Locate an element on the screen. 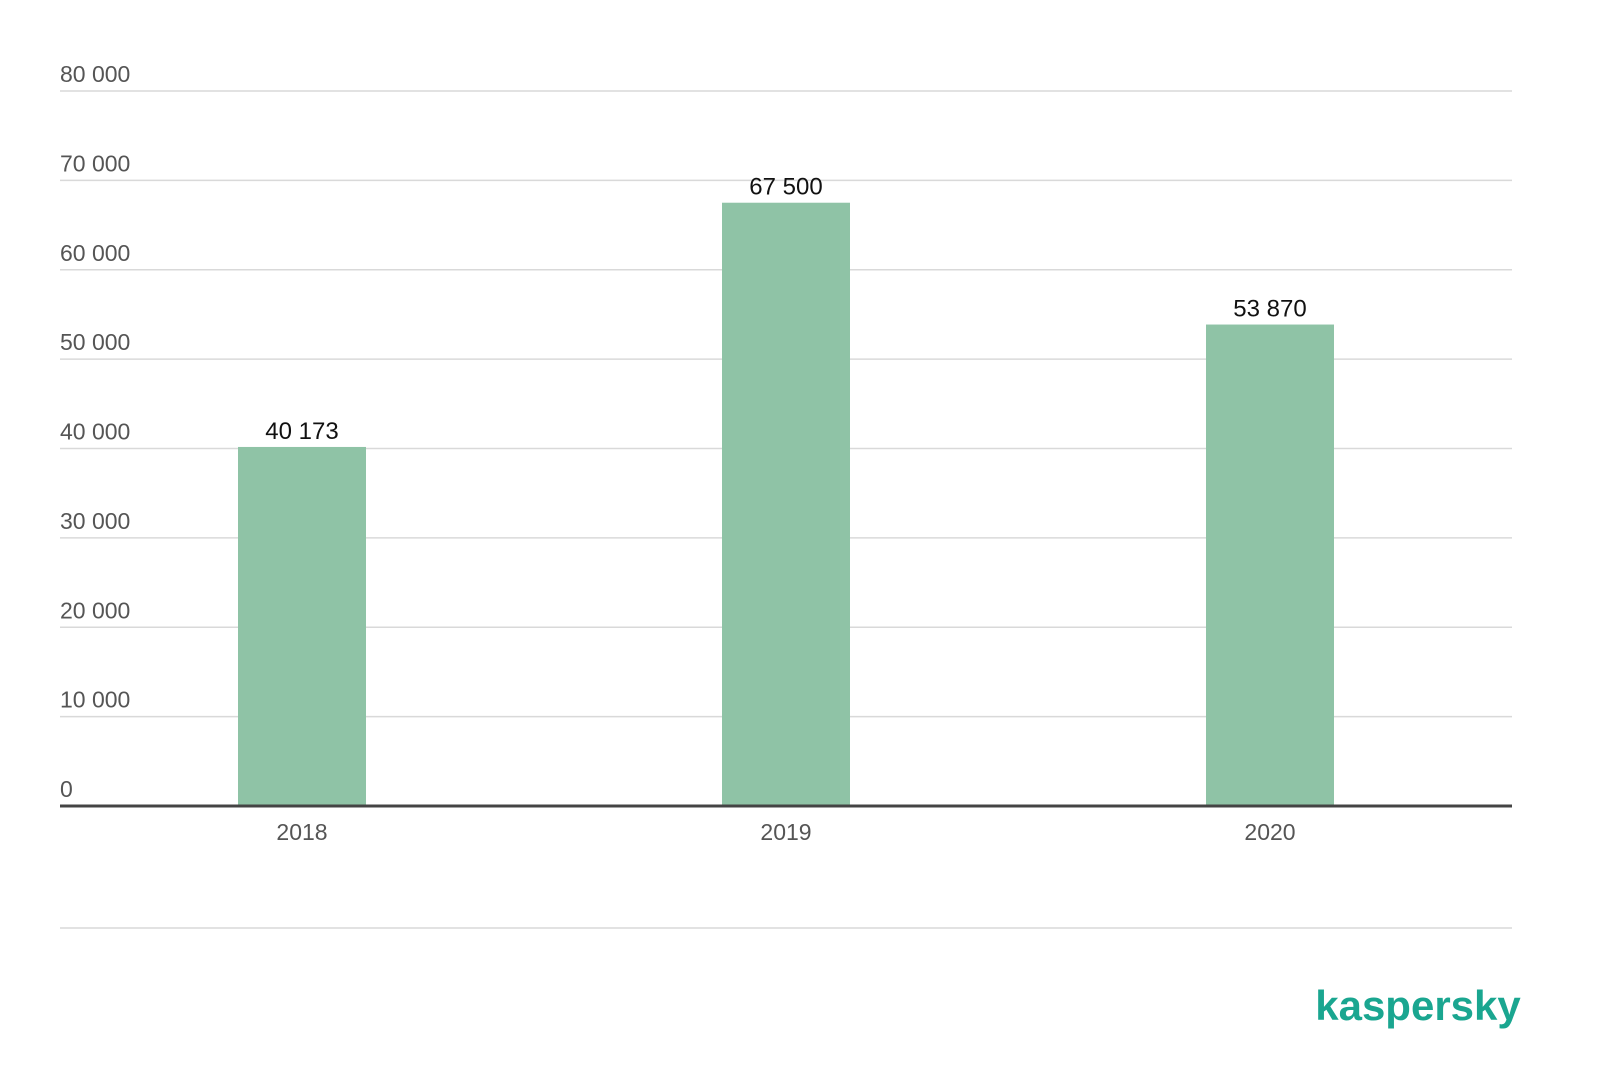  kaspersky-logo: kaspersky is located at coordinates (1418, 1010).